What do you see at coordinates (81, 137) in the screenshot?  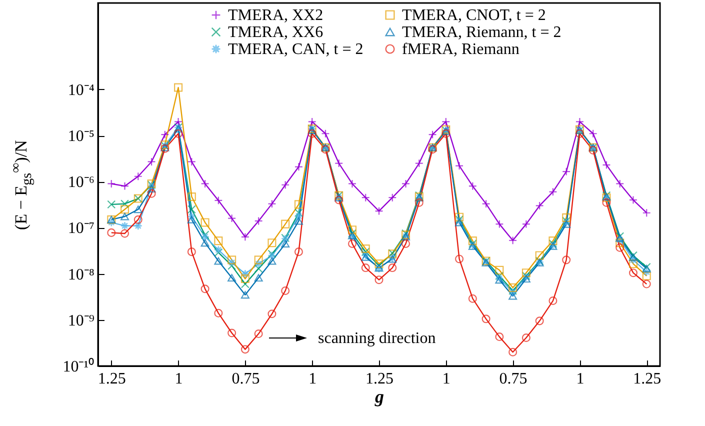 I see `y-tick-label: 10⁻⁵` at bounding box center [81, 137].